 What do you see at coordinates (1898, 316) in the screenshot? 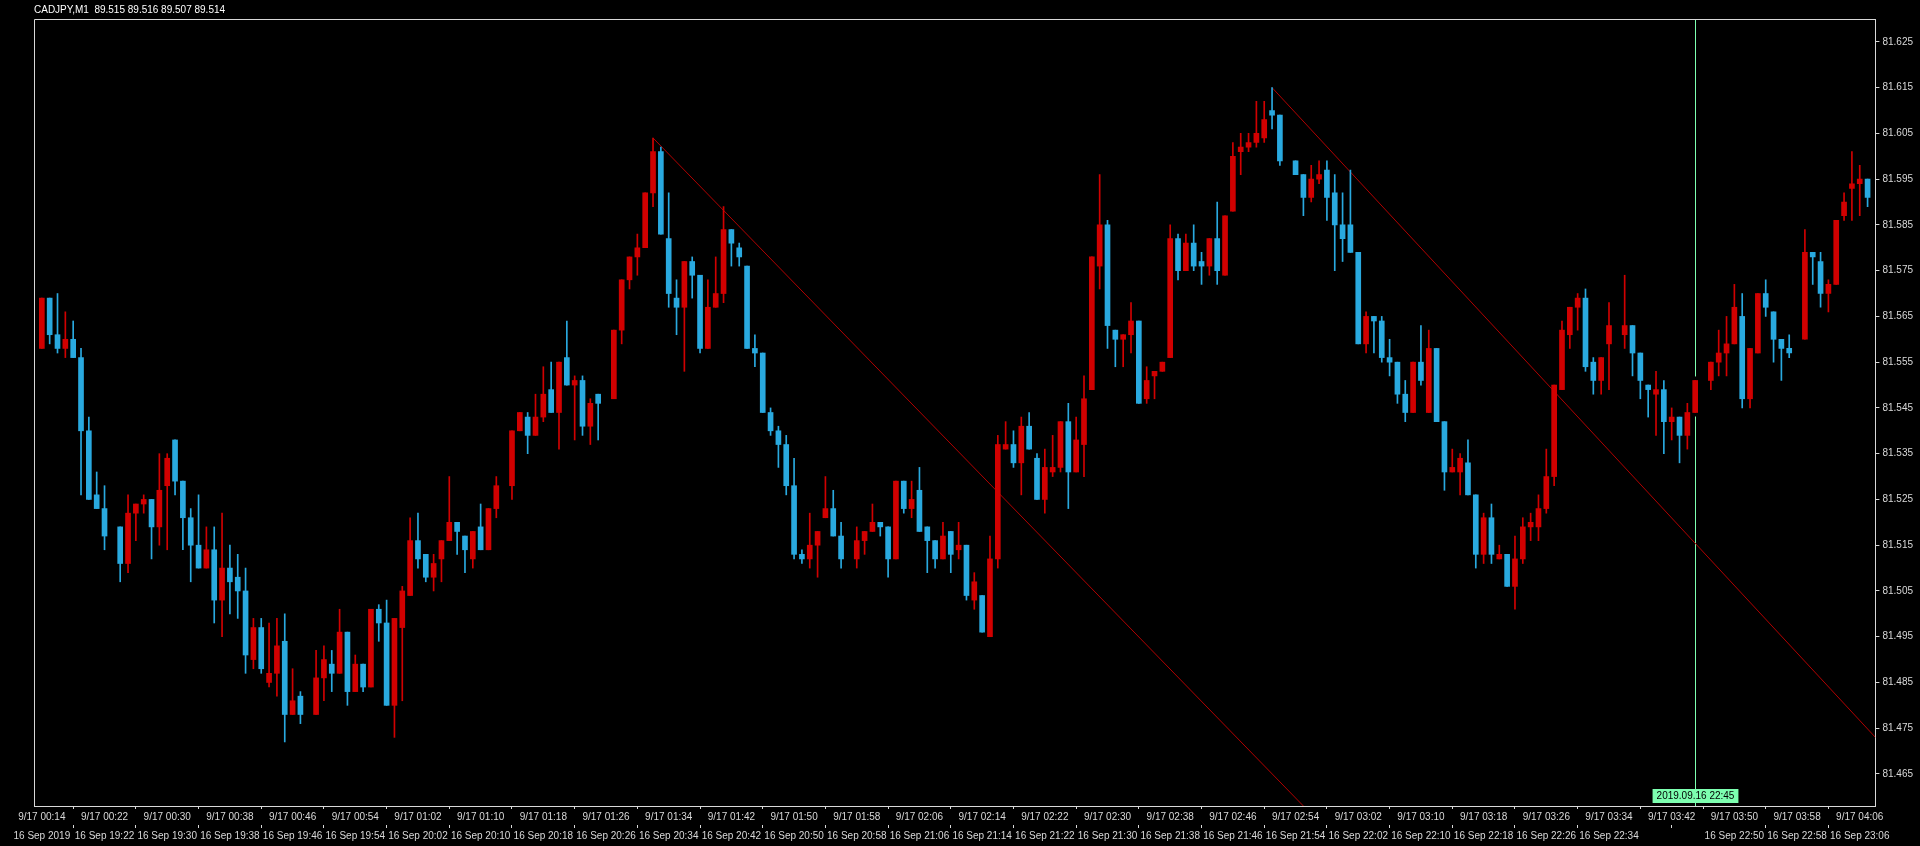
I see `y-tick-label: 81.565` at bounding box center [1898, 316].